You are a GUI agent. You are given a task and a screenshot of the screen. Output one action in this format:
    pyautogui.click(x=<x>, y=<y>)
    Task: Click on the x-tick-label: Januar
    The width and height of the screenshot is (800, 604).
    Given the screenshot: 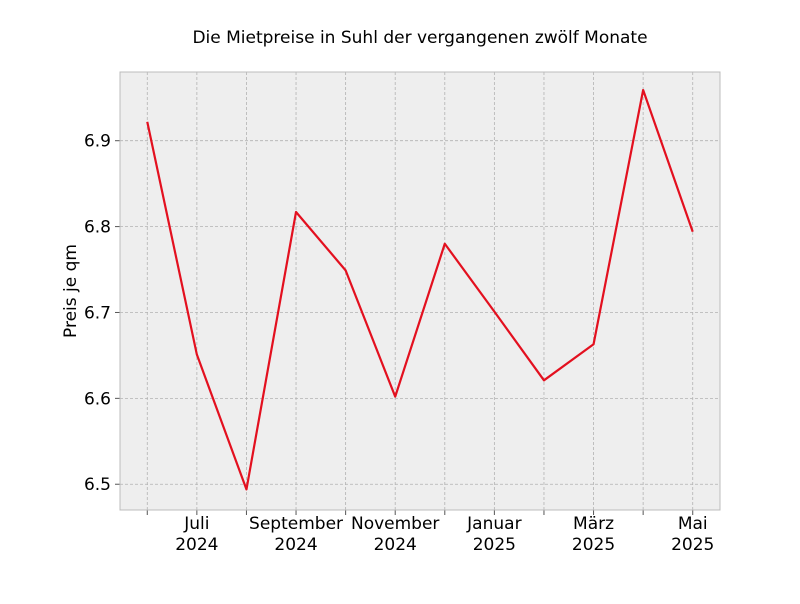 What is the action you would take?
    pyautogui.click(x=493, y=524)
    